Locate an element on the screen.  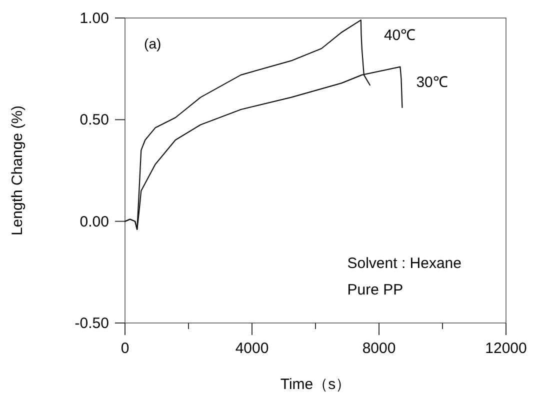
y-tick-label: 0.50 is located at coordinates (94, 120).